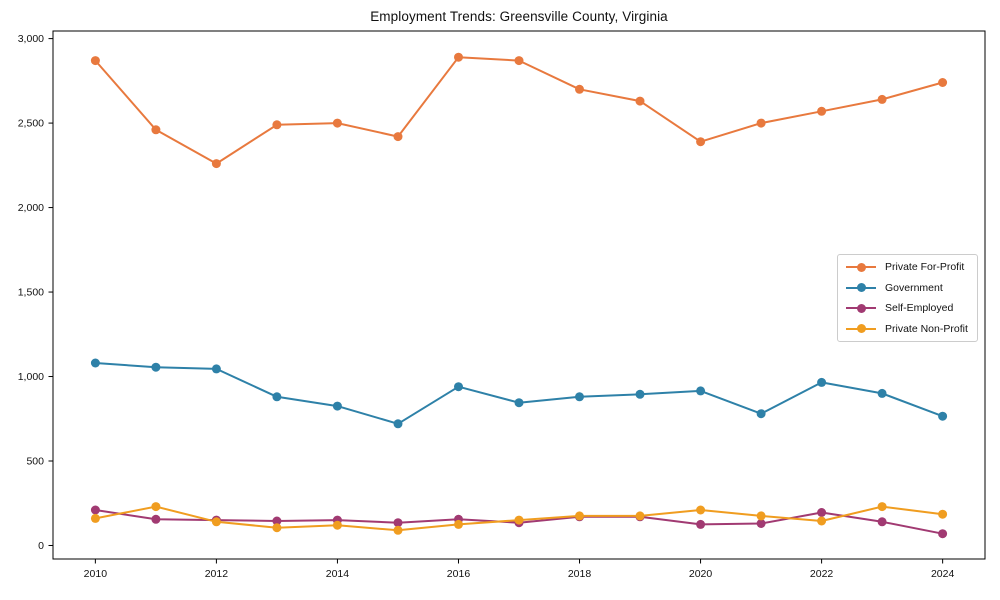 This screenshot has width=1000, height=600. I want to click on series-line-government, so click(519, 393).